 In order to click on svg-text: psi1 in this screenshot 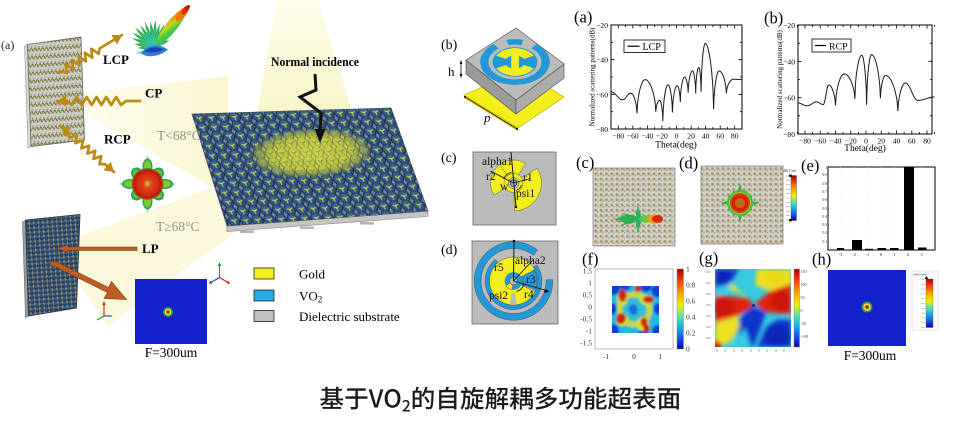, I will do `click(525, 194)`.